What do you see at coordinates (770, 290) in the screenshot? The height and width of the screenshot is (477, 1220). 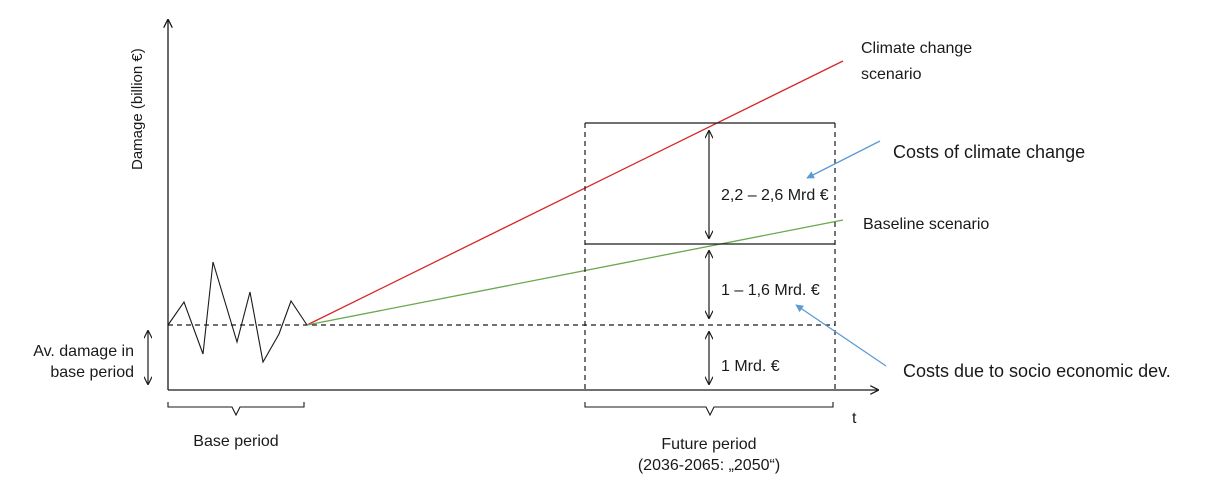 I see `range-mid-label: 1 – 1,6 Mrd. €` at bounding box center [770, 290].